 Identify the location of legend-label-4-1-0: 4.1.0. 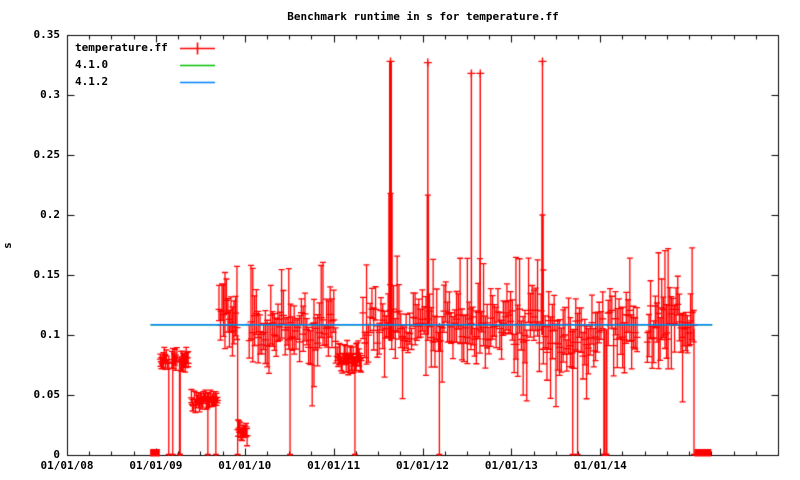
(92, 64).